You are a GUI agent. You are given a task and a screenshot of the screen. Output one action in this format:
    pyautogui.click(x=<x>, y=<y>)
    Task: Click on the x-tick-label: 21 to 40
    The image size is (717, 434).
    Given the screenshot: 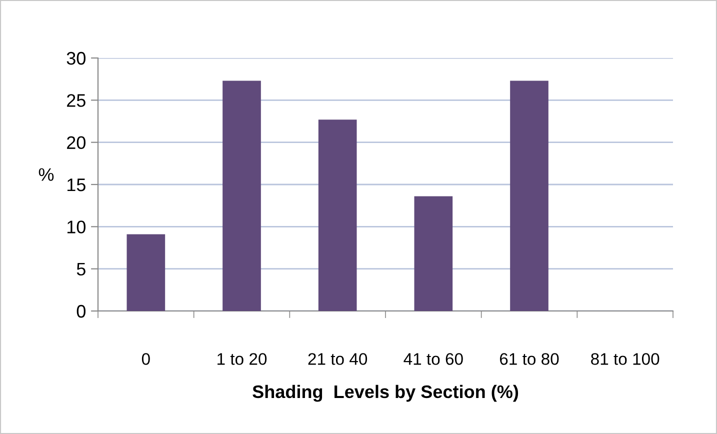 What is the action you would take?
    pyautogui.click(x=338, y=359)
    